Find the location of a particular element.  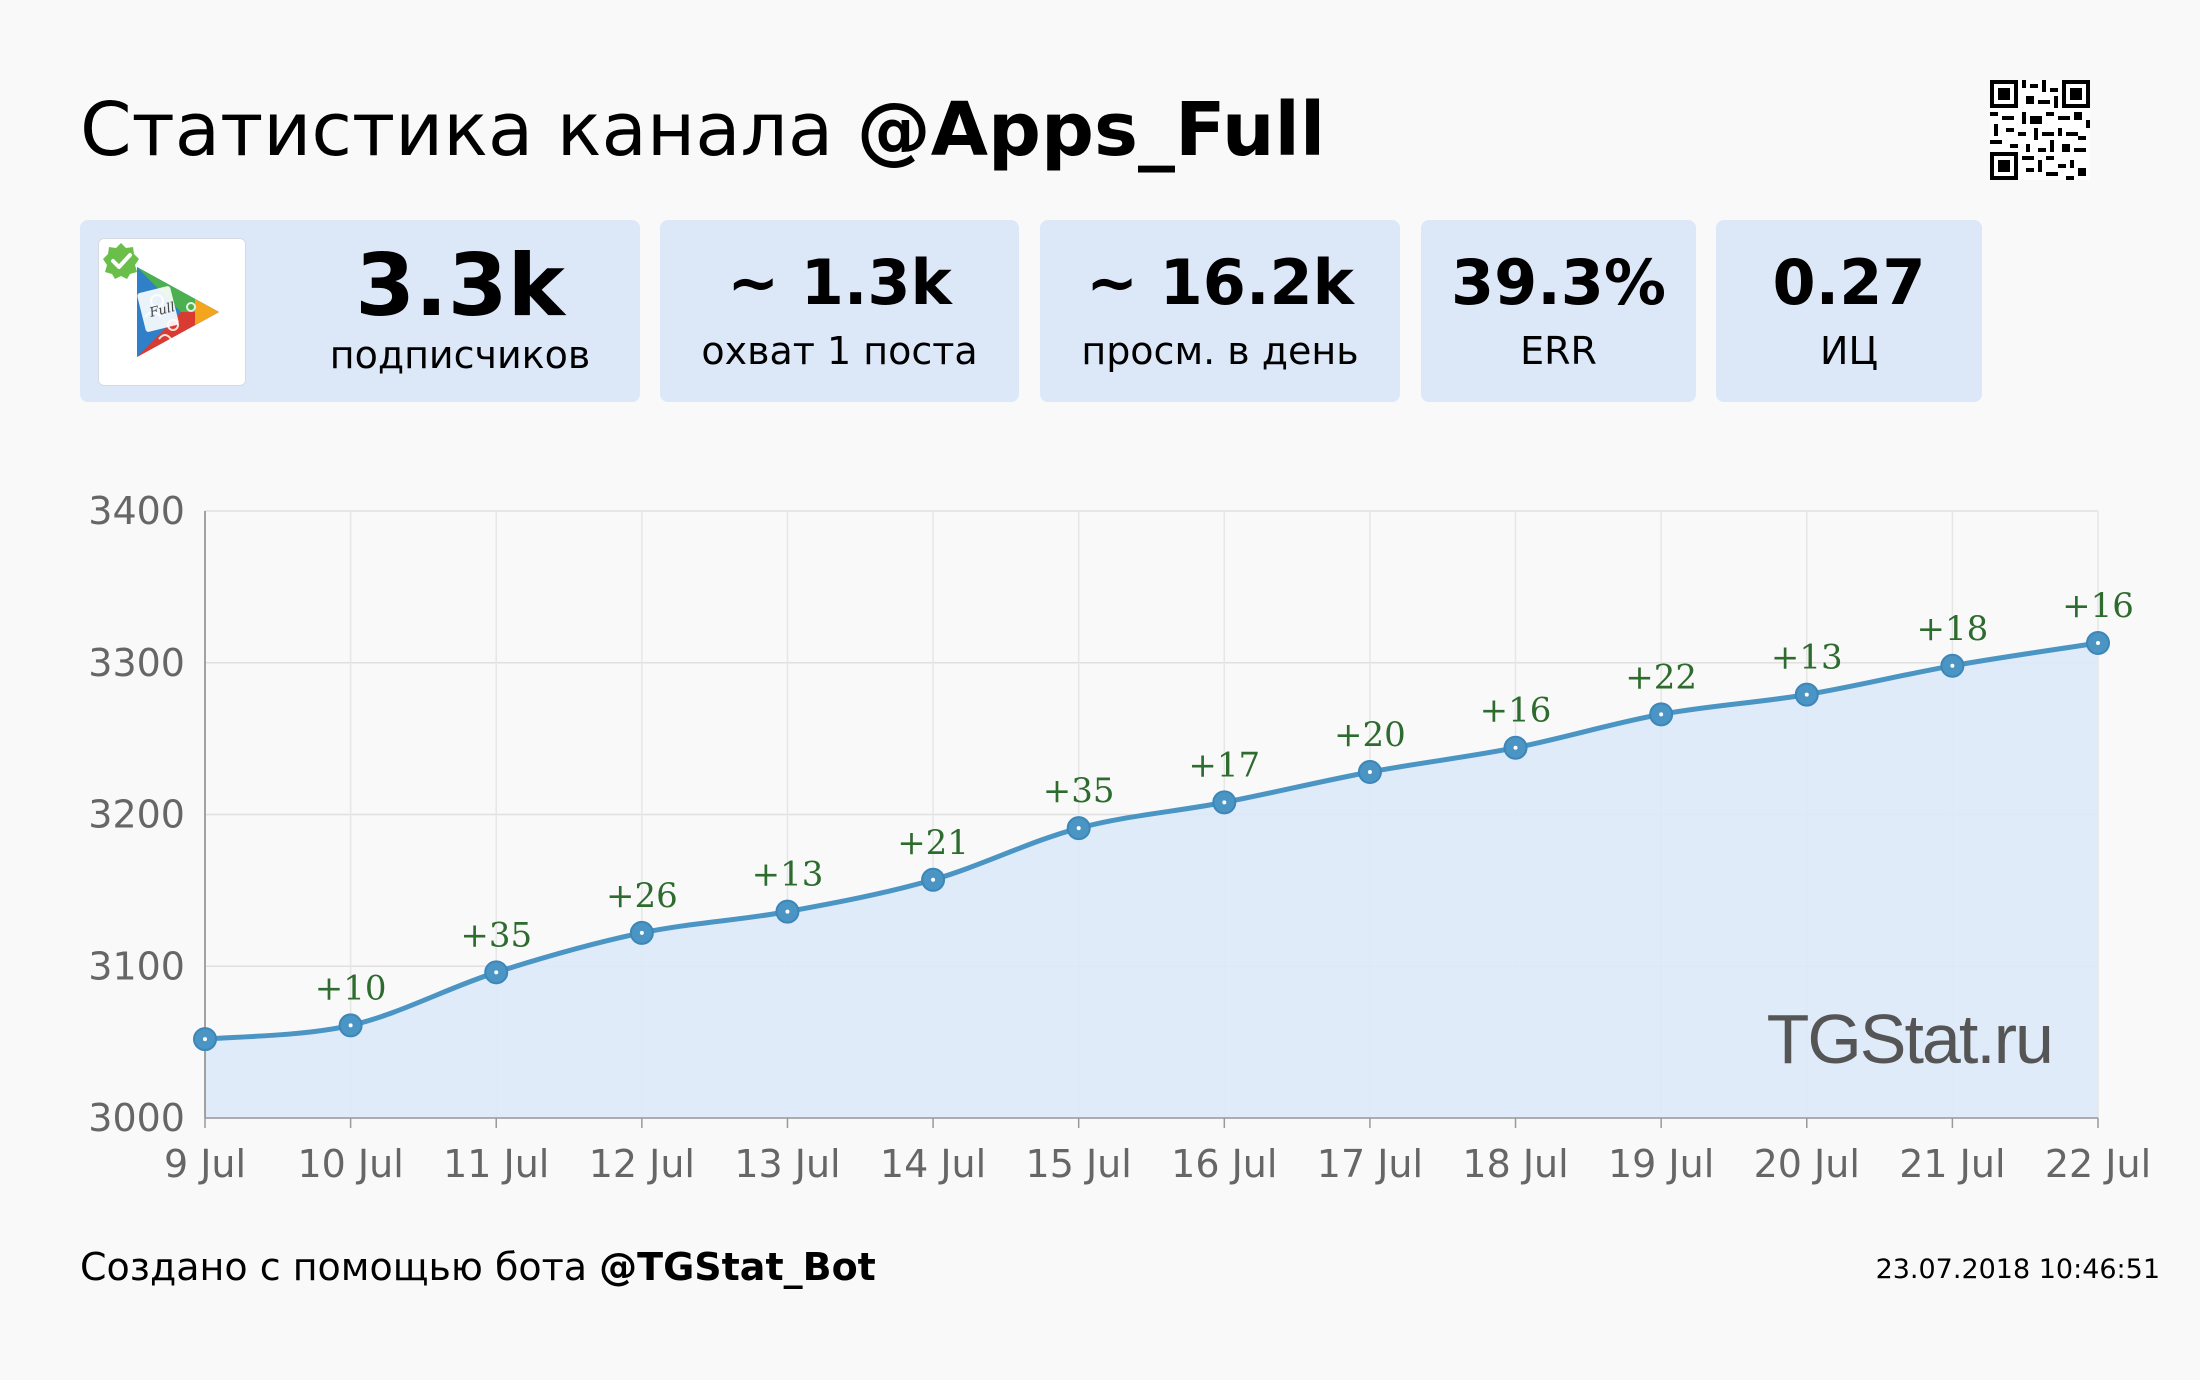

y-tick-label: 3300 is located at coordinates (136, 663).